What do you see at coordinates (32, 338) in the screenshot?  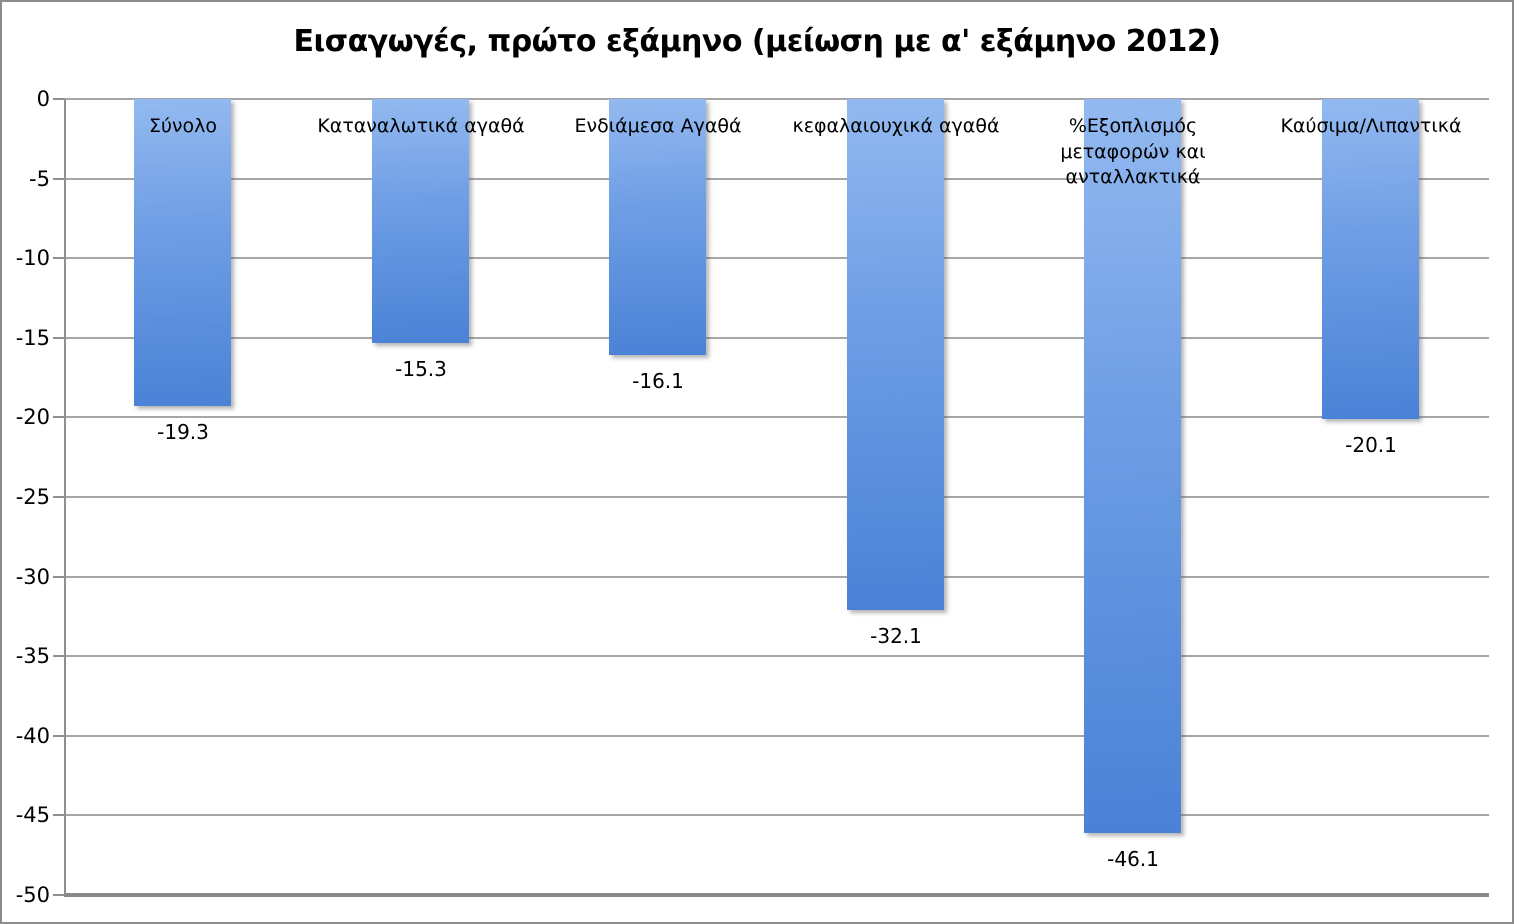 I see `y-tick-label--15: -15` at bounding box center [32, 338].